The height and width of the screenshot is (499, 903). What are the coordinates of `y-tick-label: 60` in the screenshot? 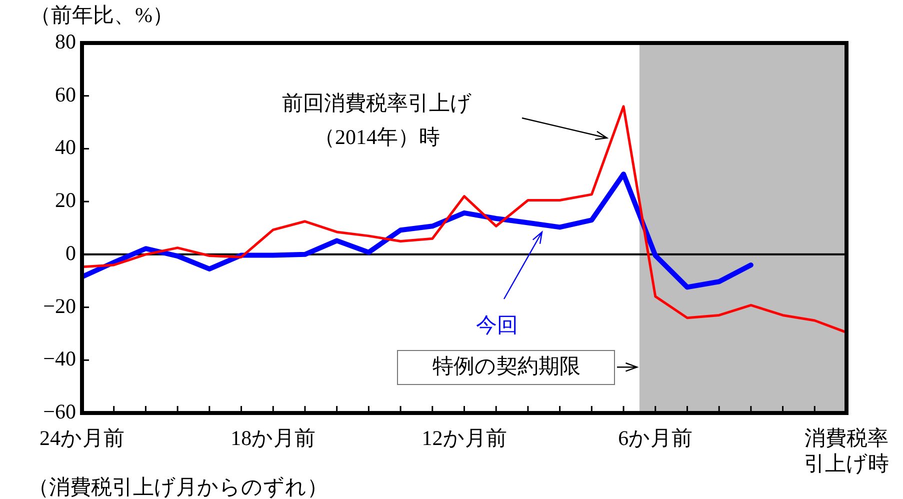 It's located at (65, 94).